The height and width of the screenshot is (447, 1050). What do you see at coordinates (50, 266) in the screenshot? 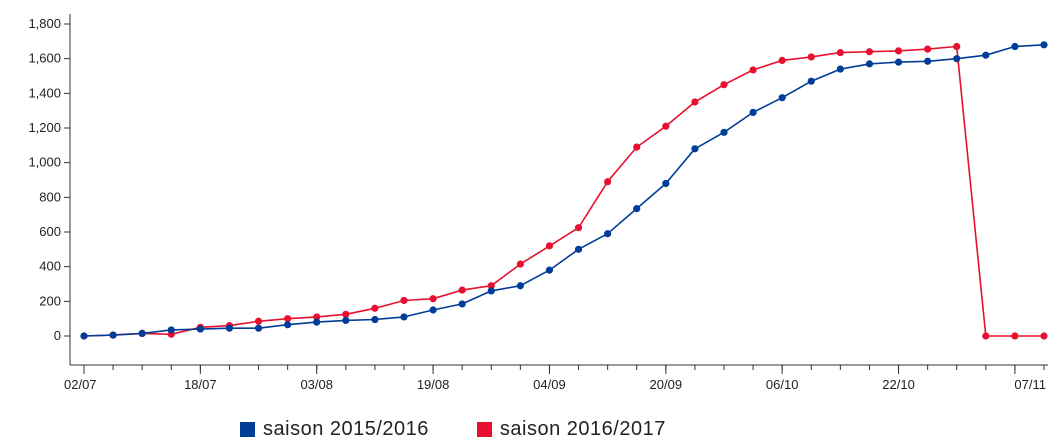
I see `y-tick-label: 400` at bounding box center [50, 266].